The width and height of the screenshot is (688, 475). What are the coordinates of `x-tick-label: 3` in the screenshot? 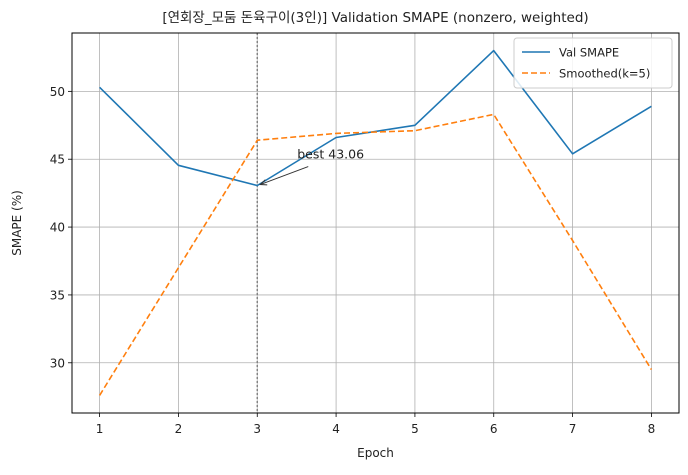 It's located at (257, 429).